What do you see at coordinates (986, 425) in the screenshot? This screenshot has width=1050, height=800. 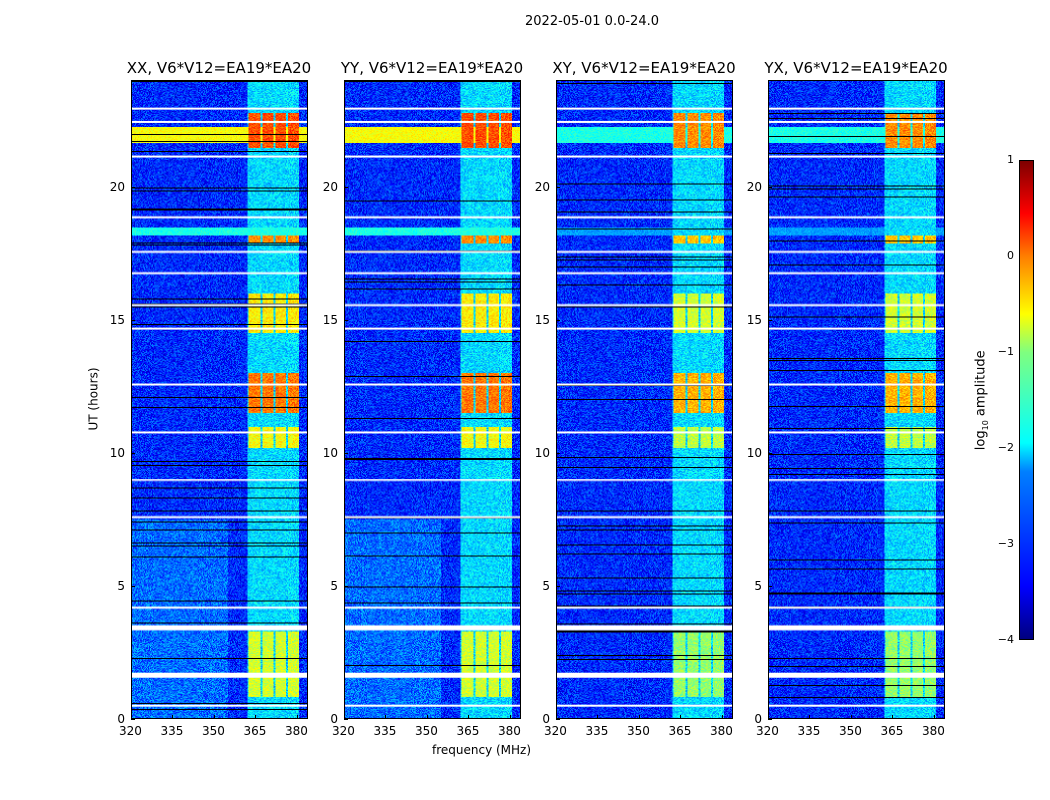 I see `colorbar-label-sub: 10` at bounding box center [986, 425].